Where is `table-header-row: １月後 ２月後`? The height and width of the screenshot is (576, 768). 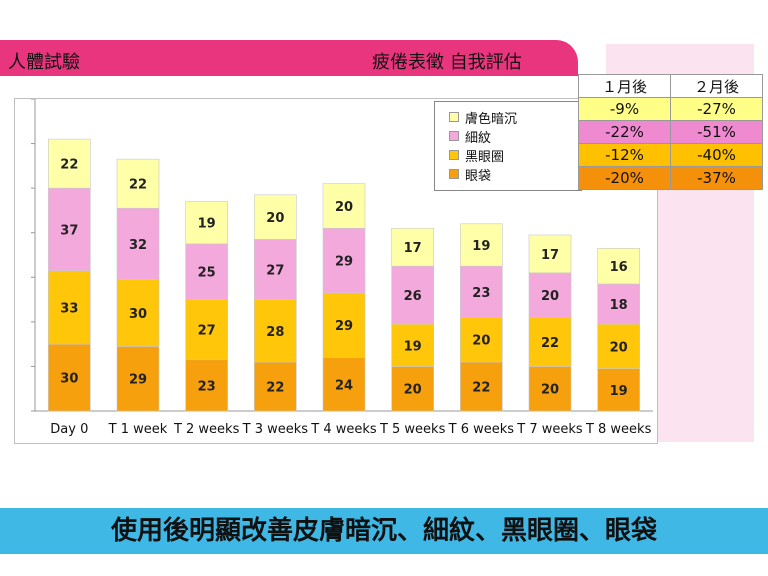
table-header-row: １月後 ２月後 is located at coordinates (670, 86).